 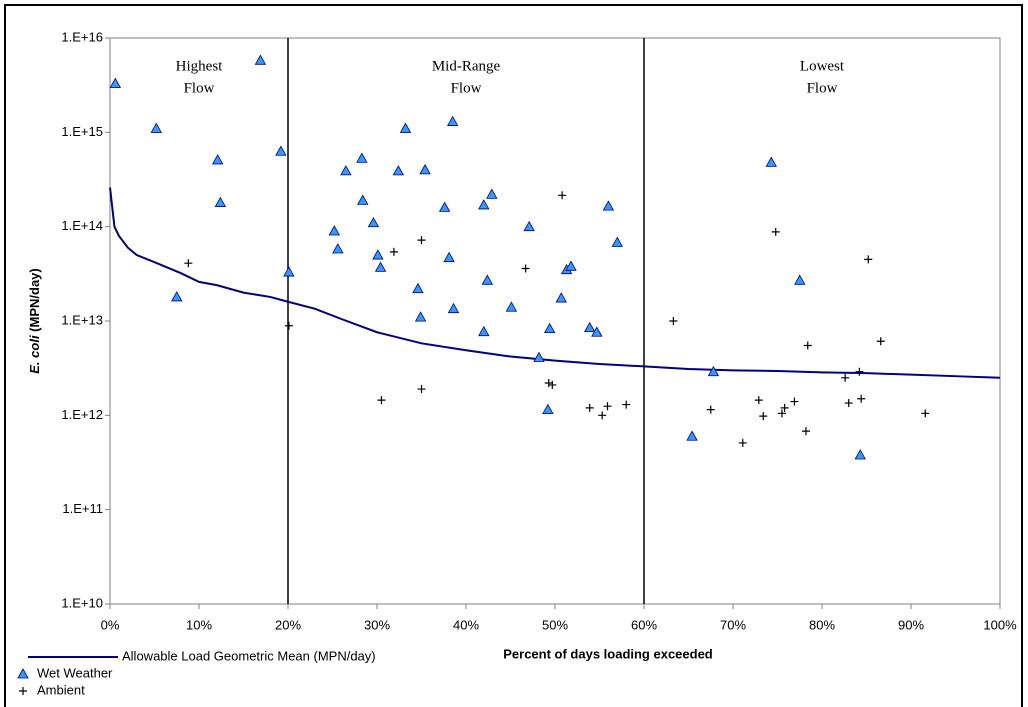 I want to click on x-tick-label: 0%, so click(x=110, y=624).